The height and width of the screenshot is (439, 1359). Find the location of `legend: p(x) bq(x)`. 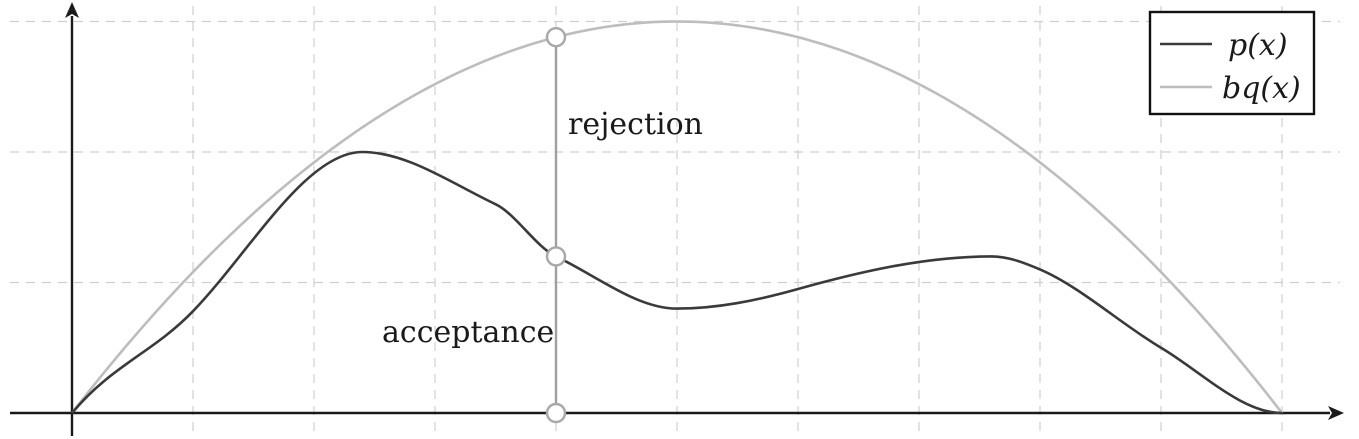

legend: p(x) bq(x) is located at coordinates (1232, 63).